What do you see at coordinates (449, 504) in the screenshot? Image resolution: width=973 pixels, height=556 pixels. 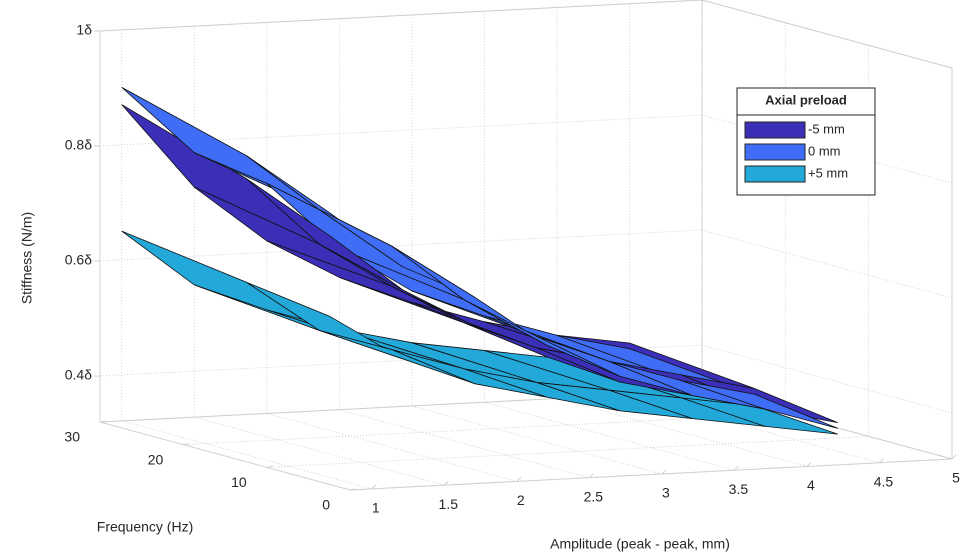 I see `x-tick-label: 1.5` at bounding box center [449, 504].